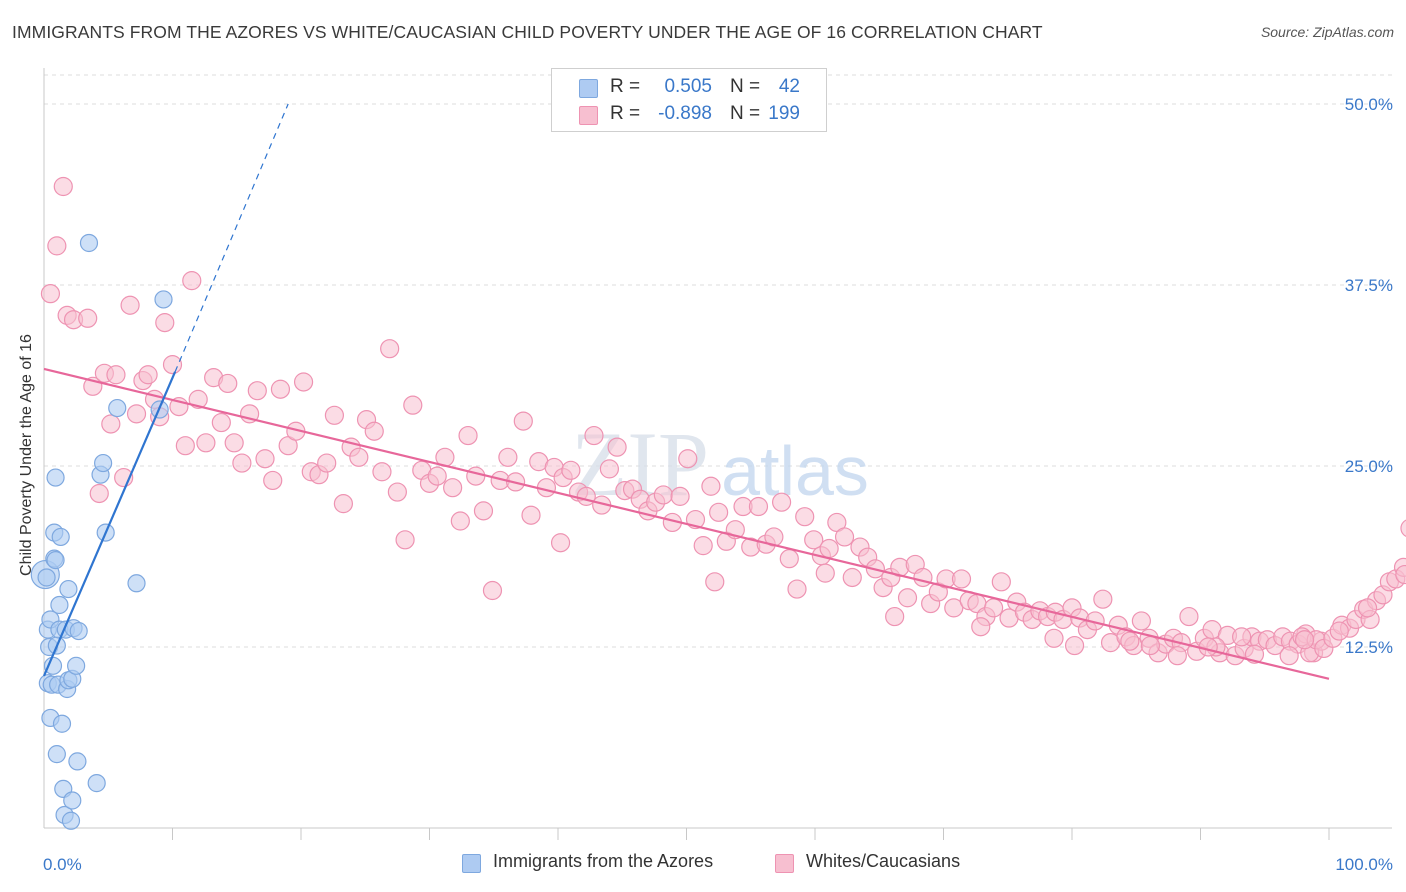 The image size is (1406, 892). I want to click on y-tick-label: 25.0%, so click(1369, 466).